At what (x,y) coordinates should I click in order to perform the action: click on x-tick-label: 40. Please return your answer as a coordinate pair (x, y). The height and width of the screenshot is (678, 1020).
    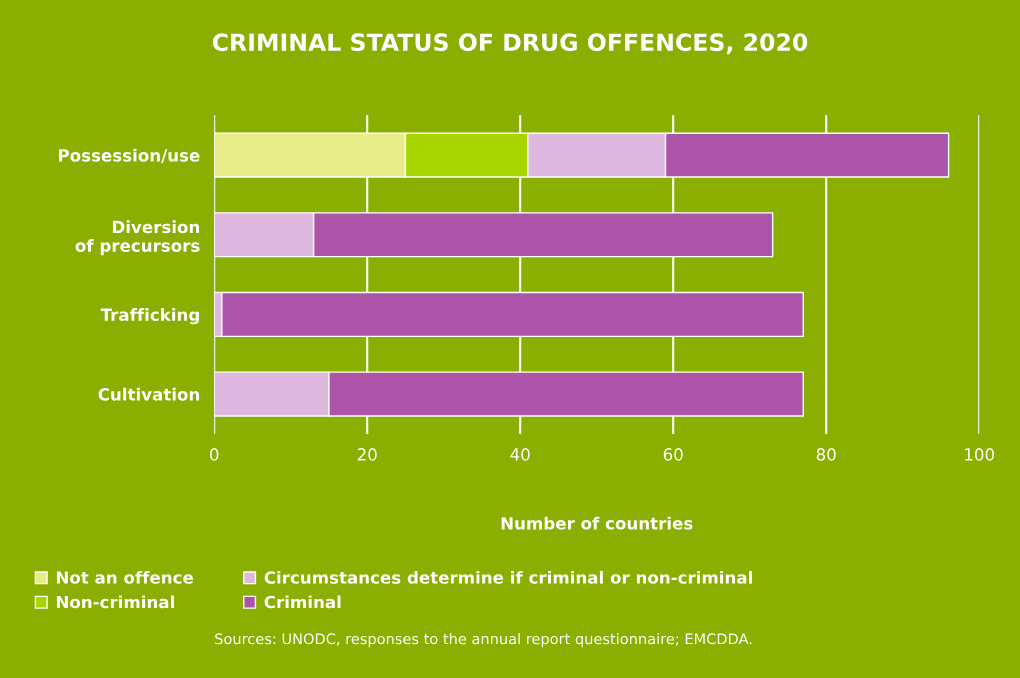
    Looking at the image, I should click on (520, 454).